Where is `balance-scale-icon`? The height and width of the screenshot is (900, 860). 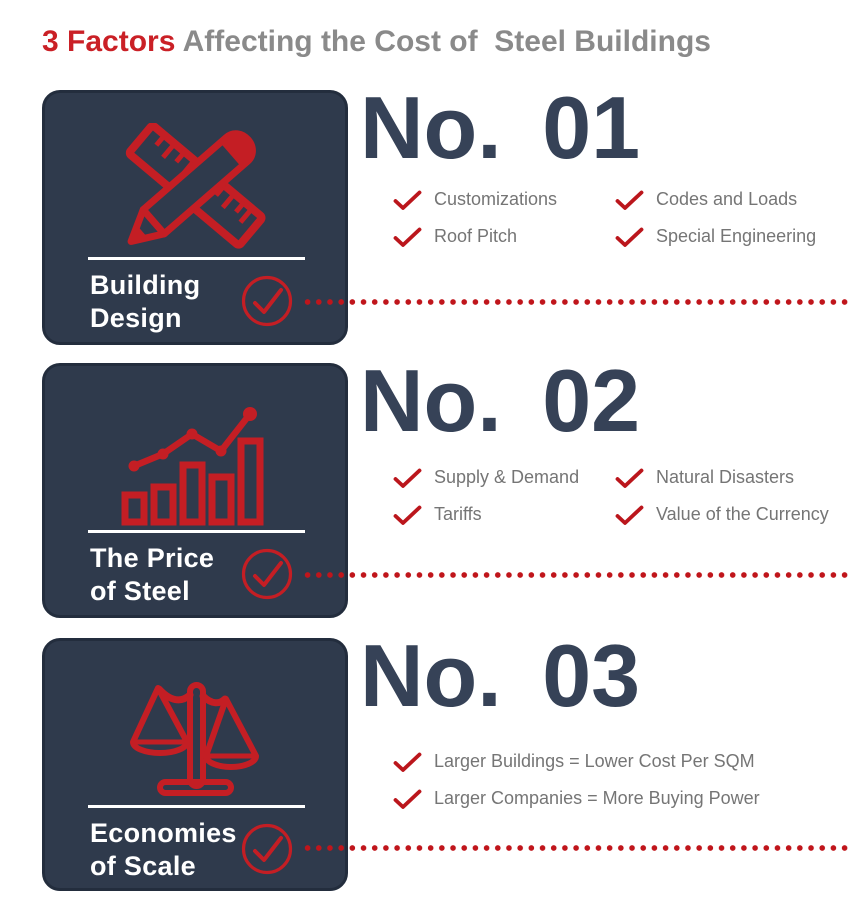
balance-scale-icon is located at coordinates (194, 739).